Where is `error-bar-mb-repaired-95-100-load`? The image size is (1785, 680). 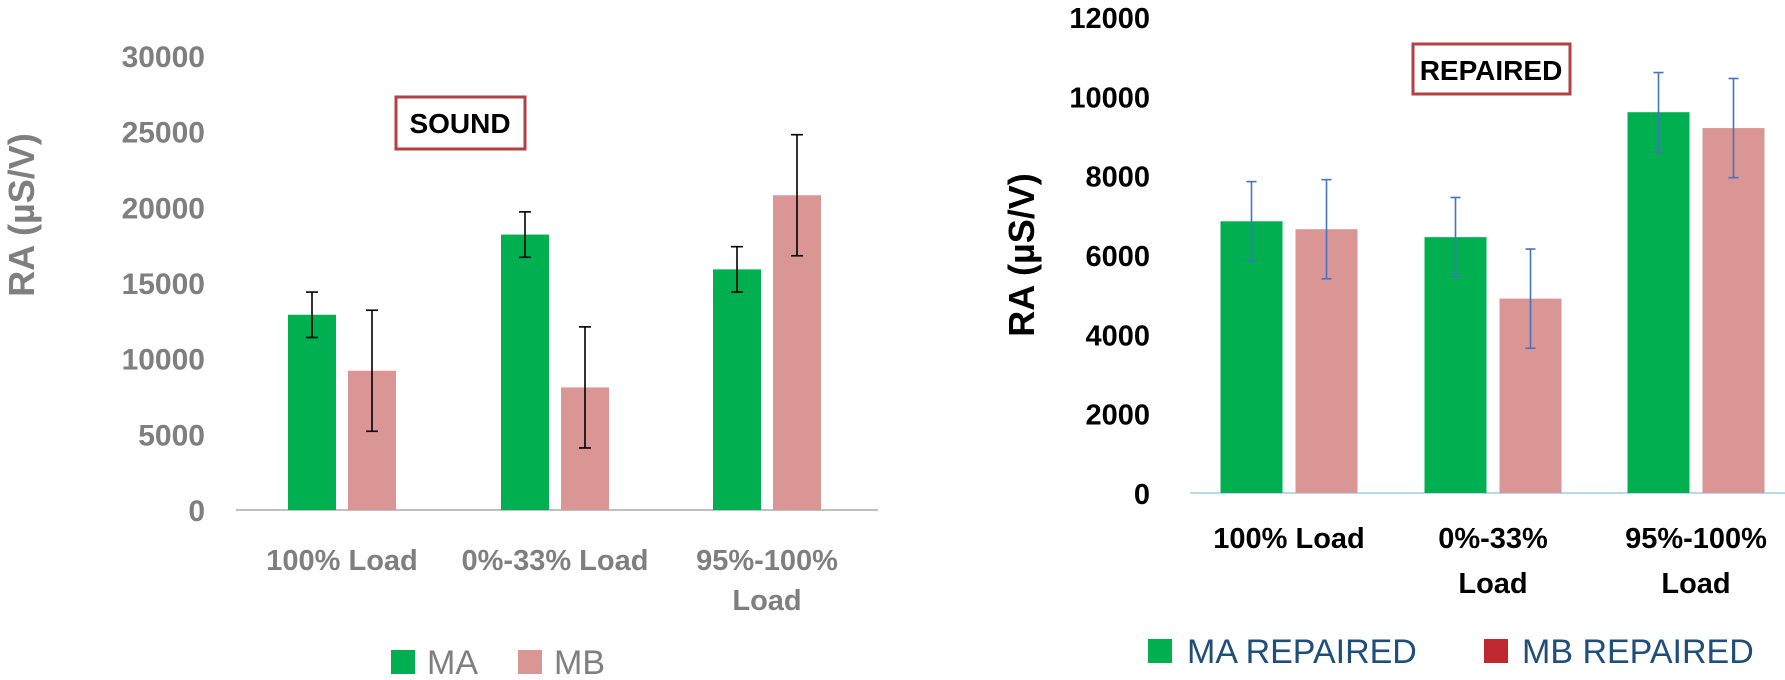
error-bar-mb-repaired-95-100-load is located at coordinates (1733, 128).